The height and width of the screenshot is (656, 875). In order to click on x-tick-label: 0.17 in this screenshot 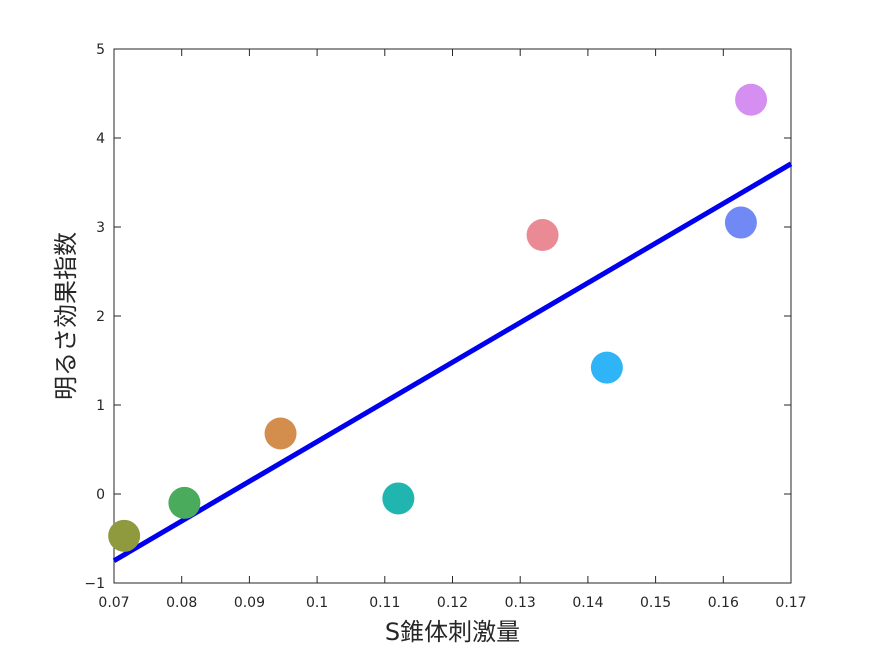, I will do `click(790, 603)`.